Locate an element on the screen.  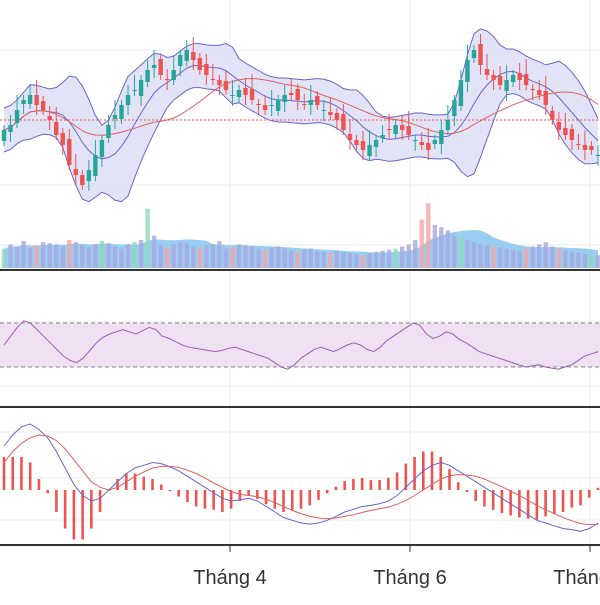
x-tick-label: Tháng 8 is located at coordinates (576, 578).